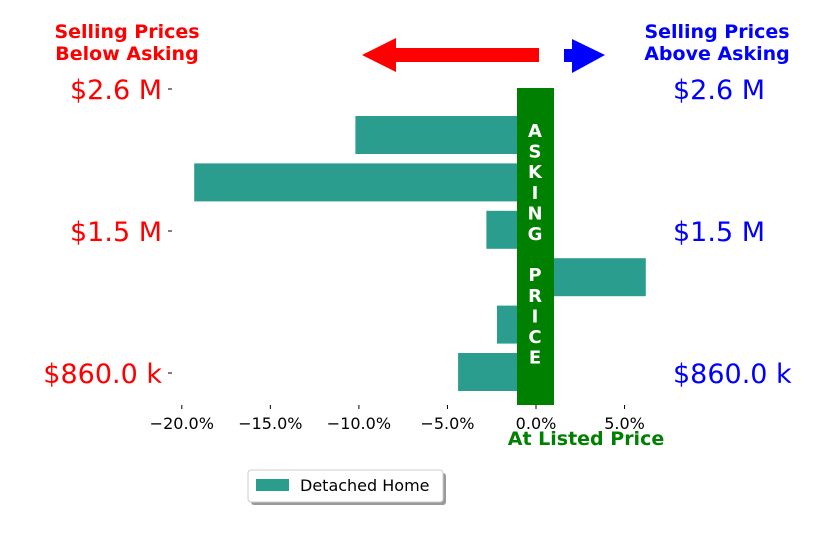 This screenshot has width=834, height=541. I want to click on x-tick-label: −15.0%, so click(270, 423).